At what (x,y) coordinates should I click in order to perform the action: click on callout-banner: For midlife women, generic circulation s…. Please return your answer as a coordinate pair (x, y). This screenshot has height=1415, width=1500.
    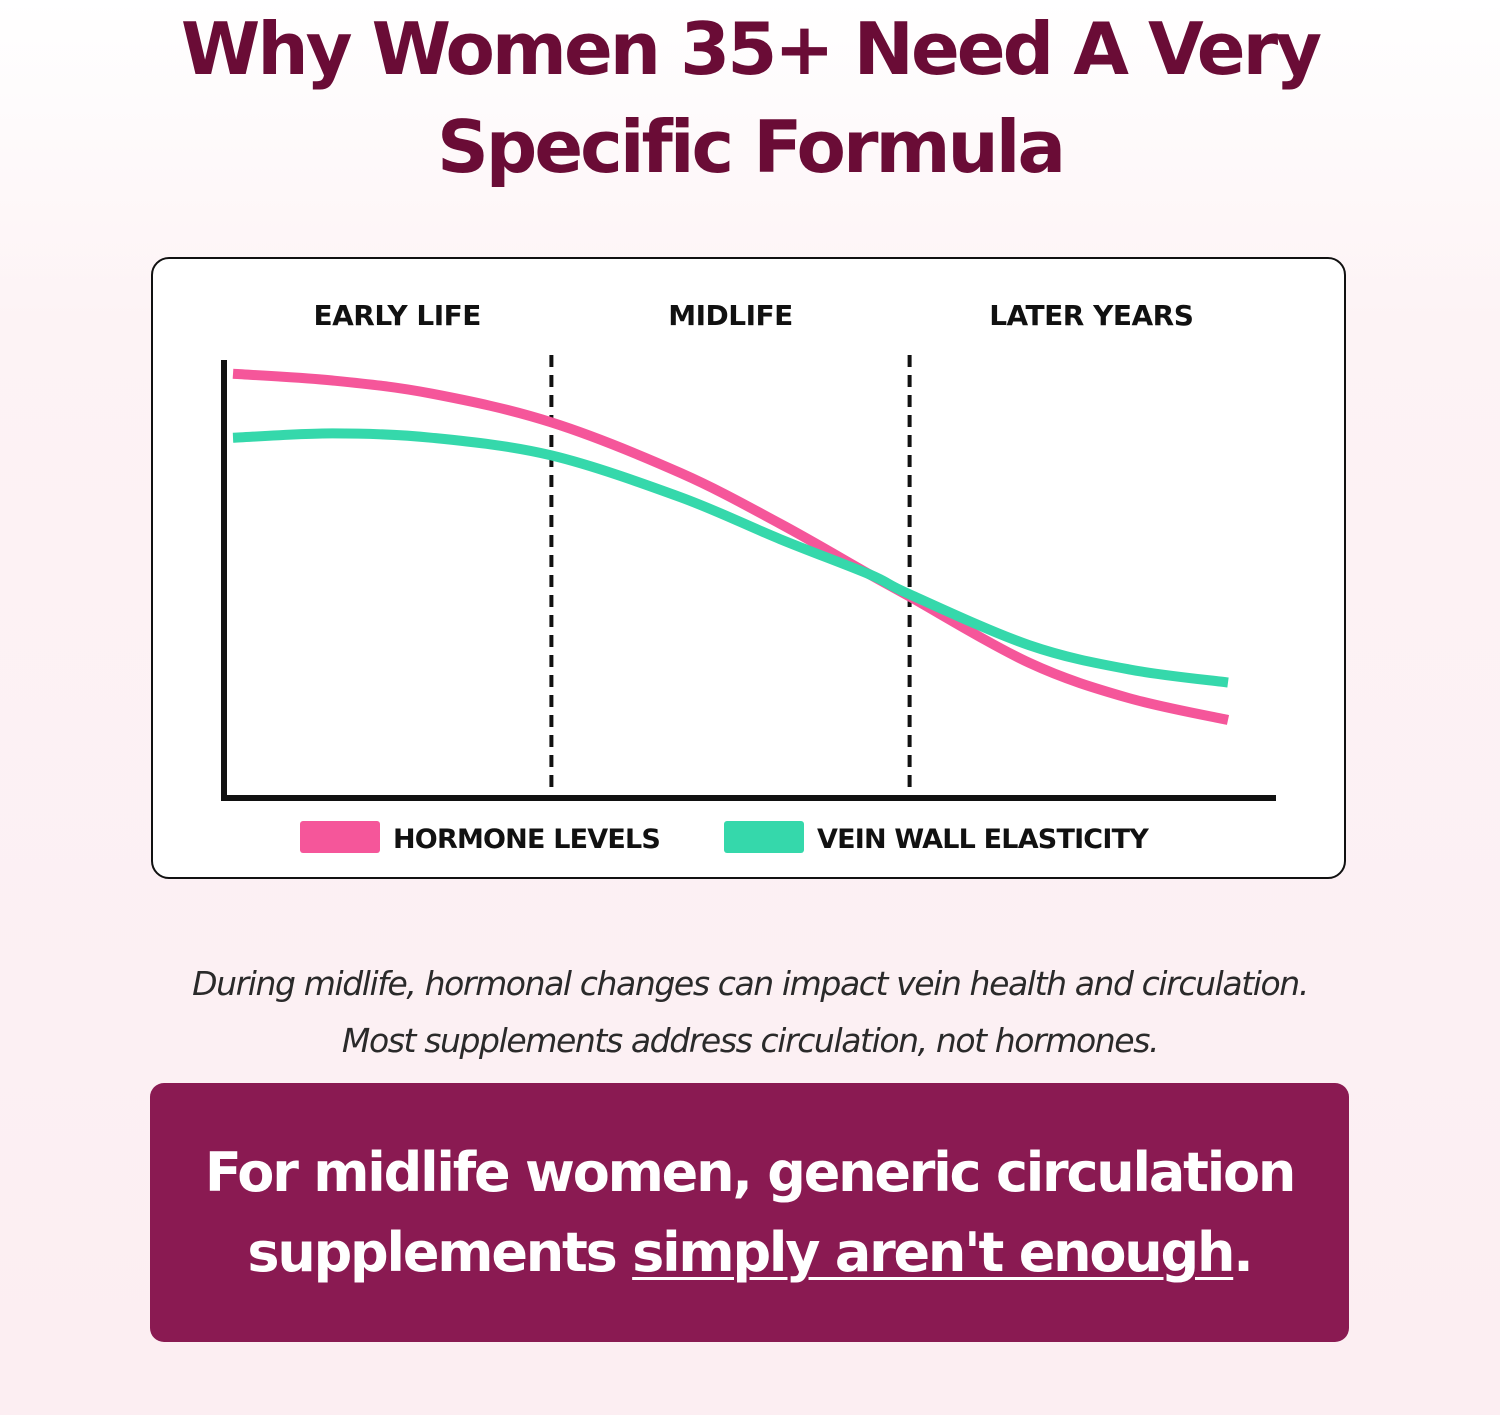
    Looking at the image, I should click on (749, 1212).